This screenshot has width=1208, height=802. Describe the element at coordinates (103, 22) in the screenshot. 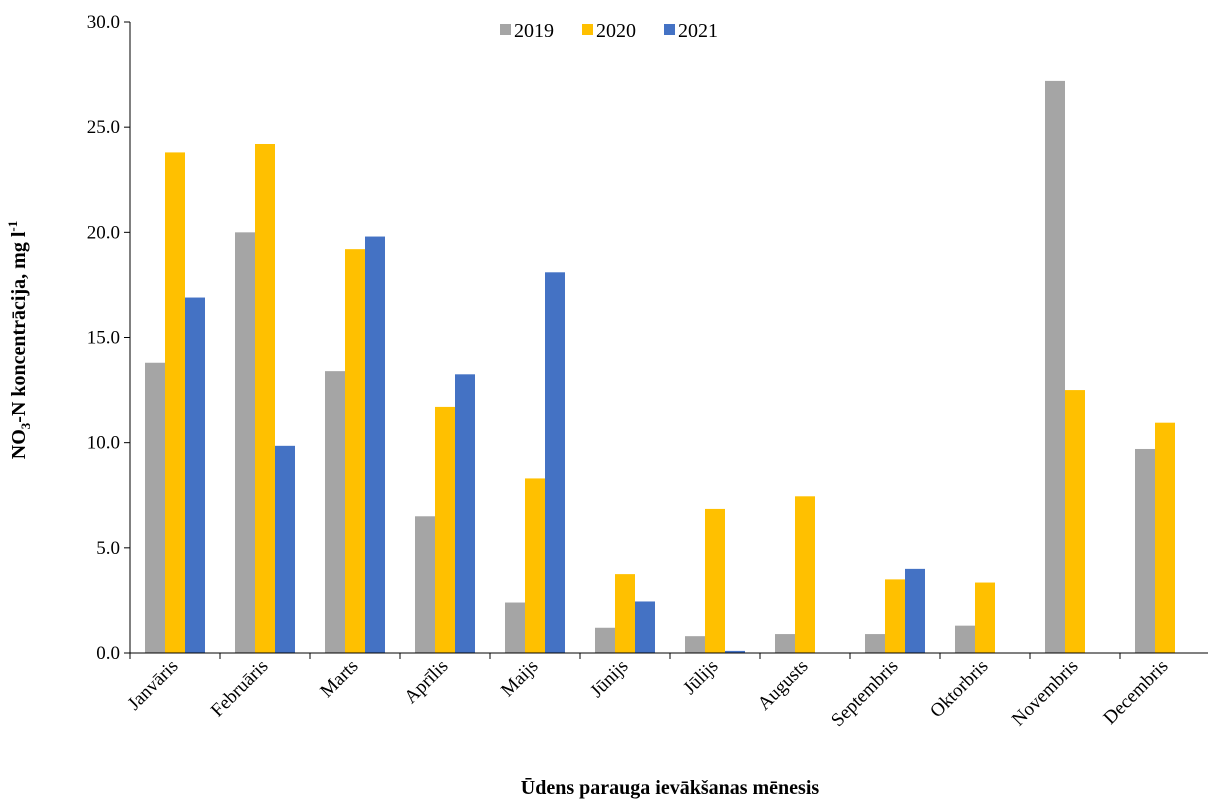

I see `y-tick-label: 30.0` at that location.